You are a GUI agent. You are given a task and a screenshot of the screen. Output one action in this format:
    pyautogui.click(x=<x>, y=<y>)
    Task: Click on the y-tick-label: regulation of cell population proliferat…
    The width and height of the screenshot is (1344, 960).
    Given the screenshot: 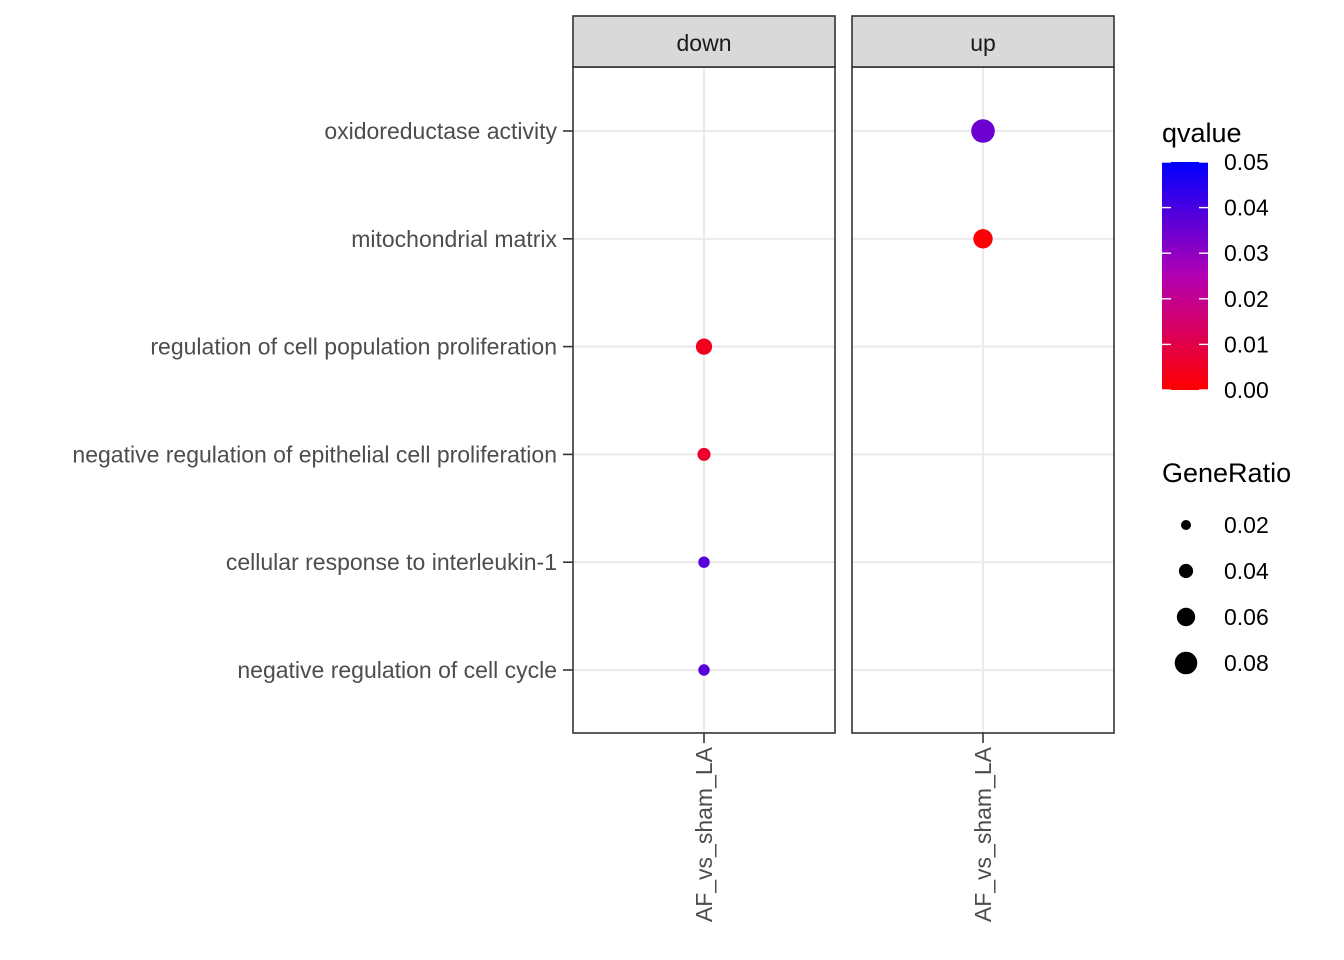 What is the action you would take?
    pyautogui.click(x=353, y=347)
    